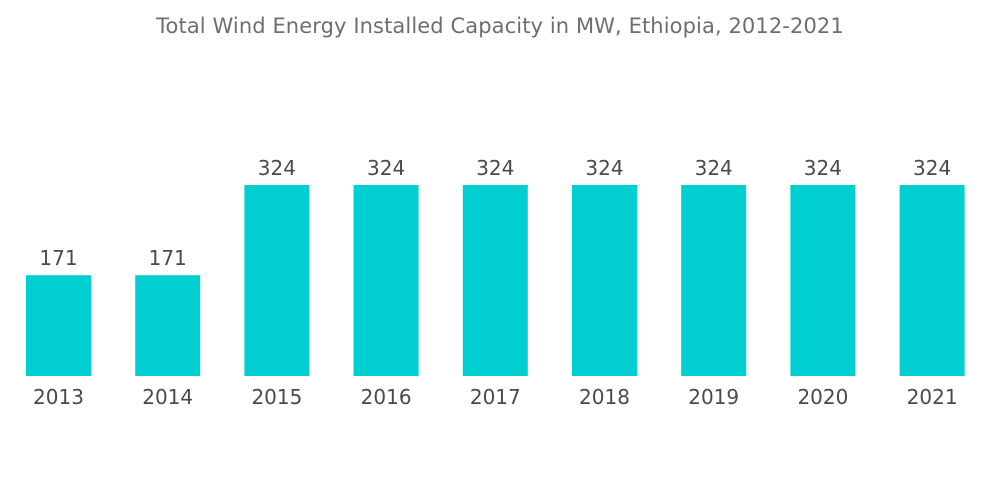  Describe the element at coordinates (713, 397) in the screenshot. I see `x-tick-label-2019: 2019` at that location.